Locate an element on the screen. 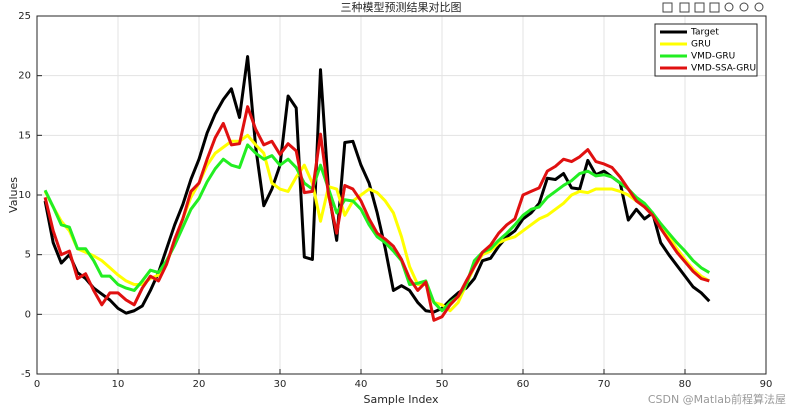 This screenshot has width=790, height=414. x-tick-label: 30 is located at coordinates (280, 384).